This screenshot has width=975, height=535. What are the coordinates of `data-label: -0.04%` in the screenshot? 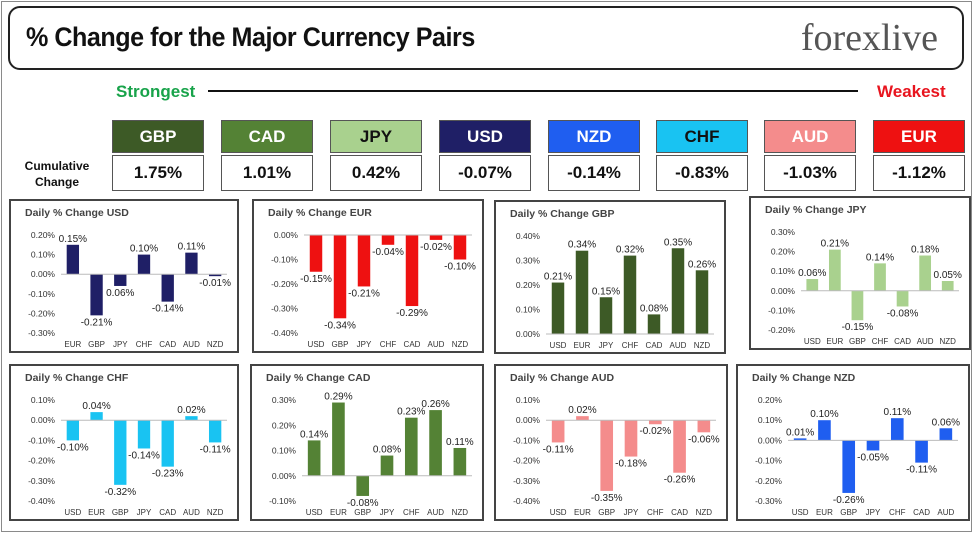 It's located at (388, 252).